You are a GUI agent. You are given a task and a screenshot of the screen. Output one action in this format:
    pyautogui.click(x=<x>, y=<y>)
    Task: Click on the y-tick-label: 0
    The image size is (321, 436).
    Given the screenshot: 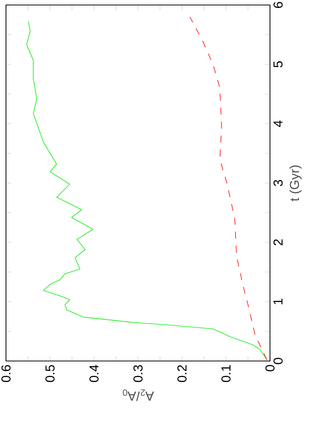 What is the action you would take?
    pyautogui.click(x=278, y=361)
    